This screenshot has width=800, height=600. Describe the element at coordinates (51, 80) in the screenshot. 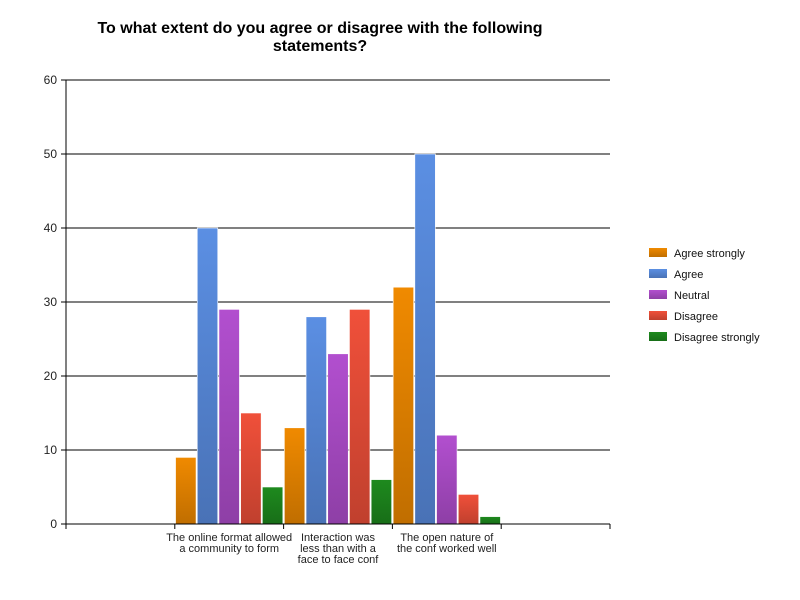

I see `y-tick-label: 60` at that location.